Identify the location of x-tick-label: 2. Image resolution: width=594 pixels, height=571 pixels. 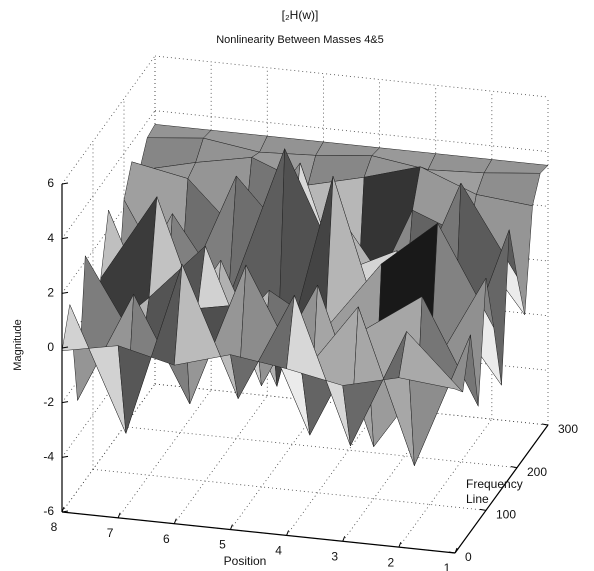
(391, 562).